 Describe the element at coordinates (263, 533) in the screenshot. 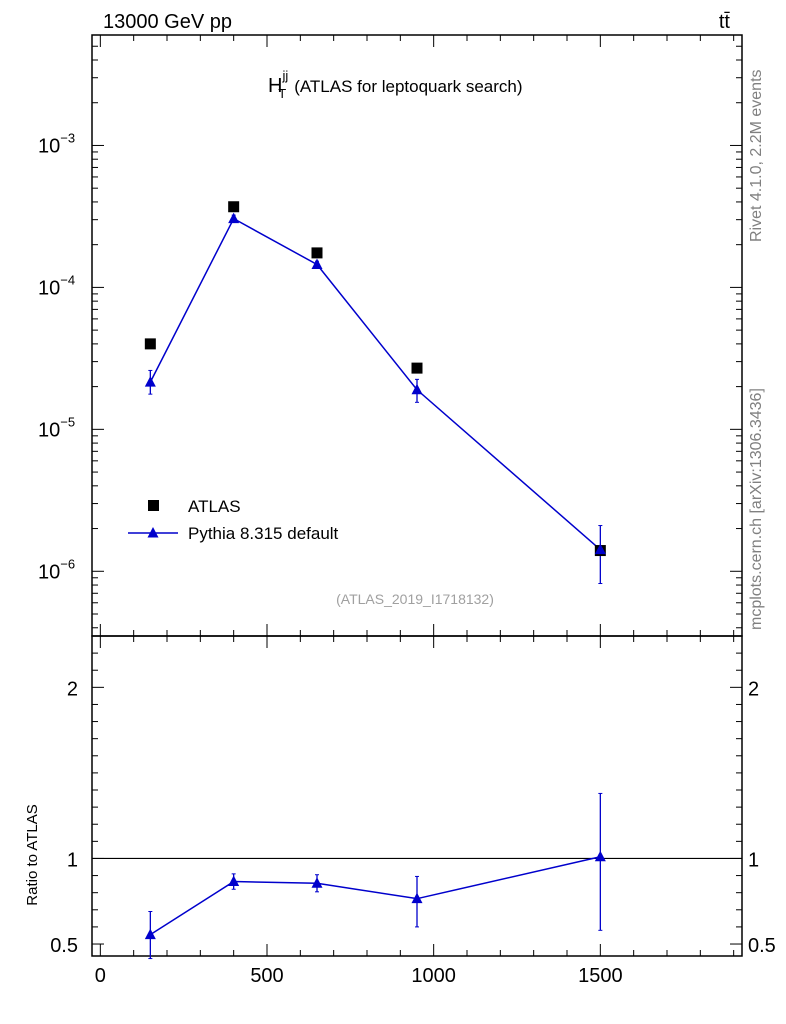

I see `legend-pythia-label: Pythia 8.315 default` at that location.